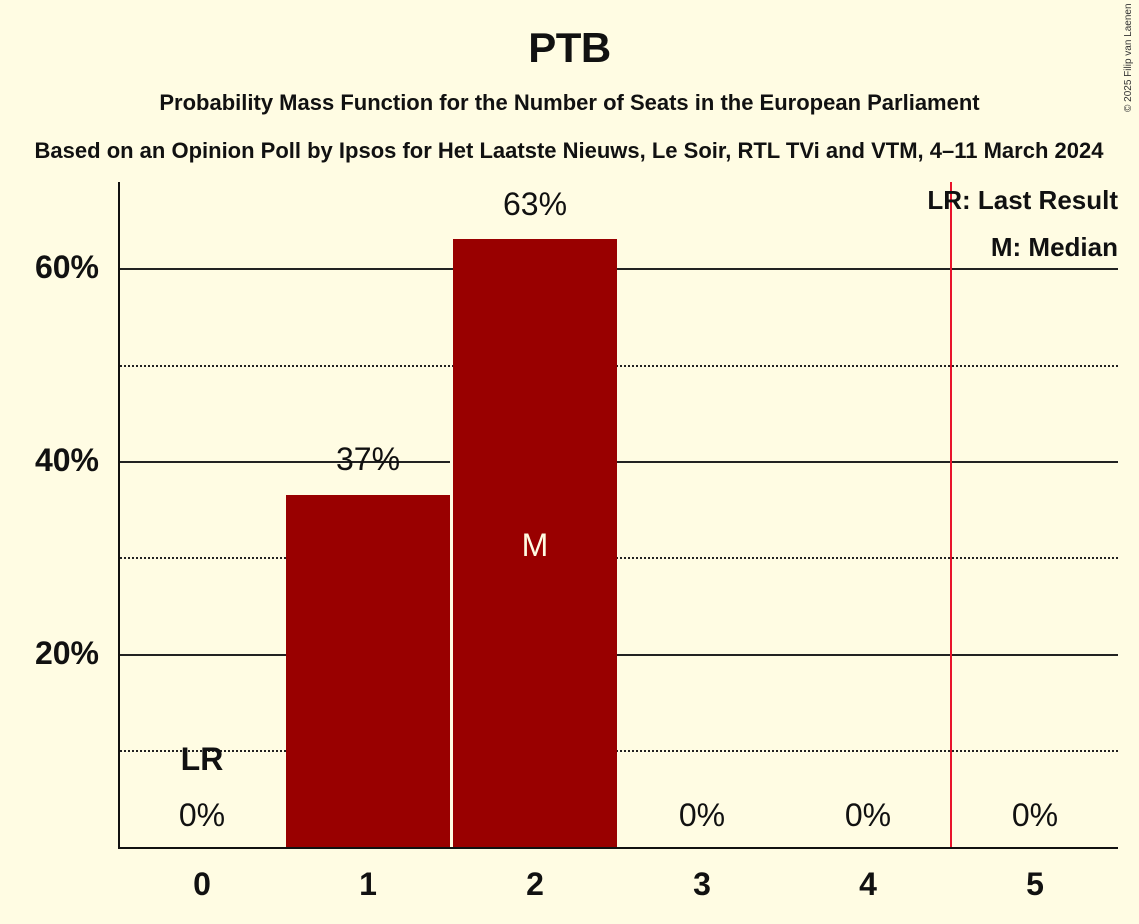  I want to click on bar-label-4: 0%, so click(868, 815).